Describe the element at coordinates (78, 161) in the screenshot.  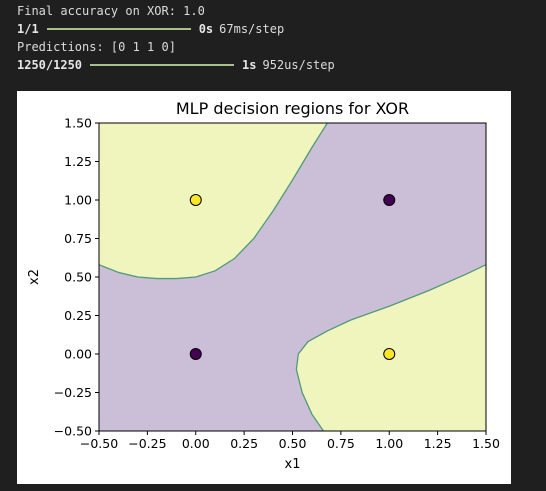
I see `y-tick-label: 1.25` at that location.